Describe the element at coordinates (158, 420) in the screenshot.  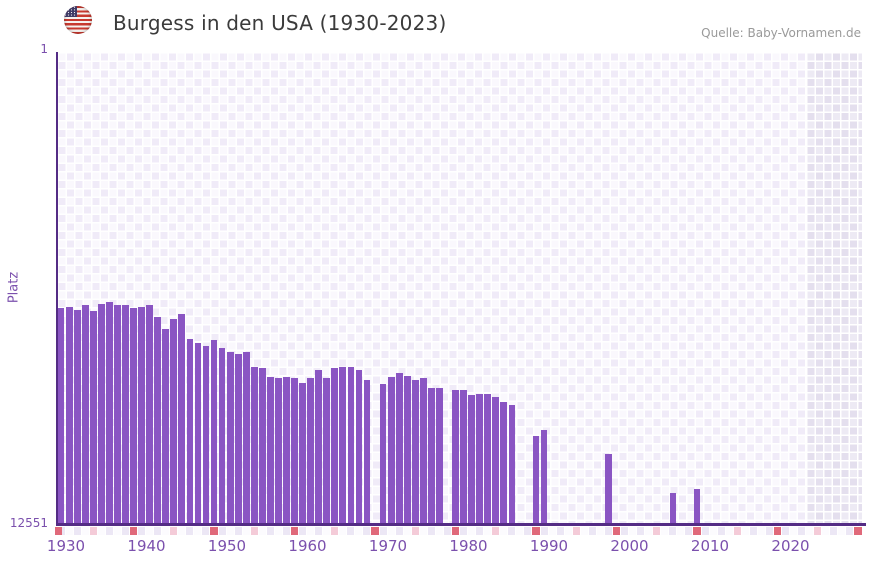
I see `bar-1942` at that location.